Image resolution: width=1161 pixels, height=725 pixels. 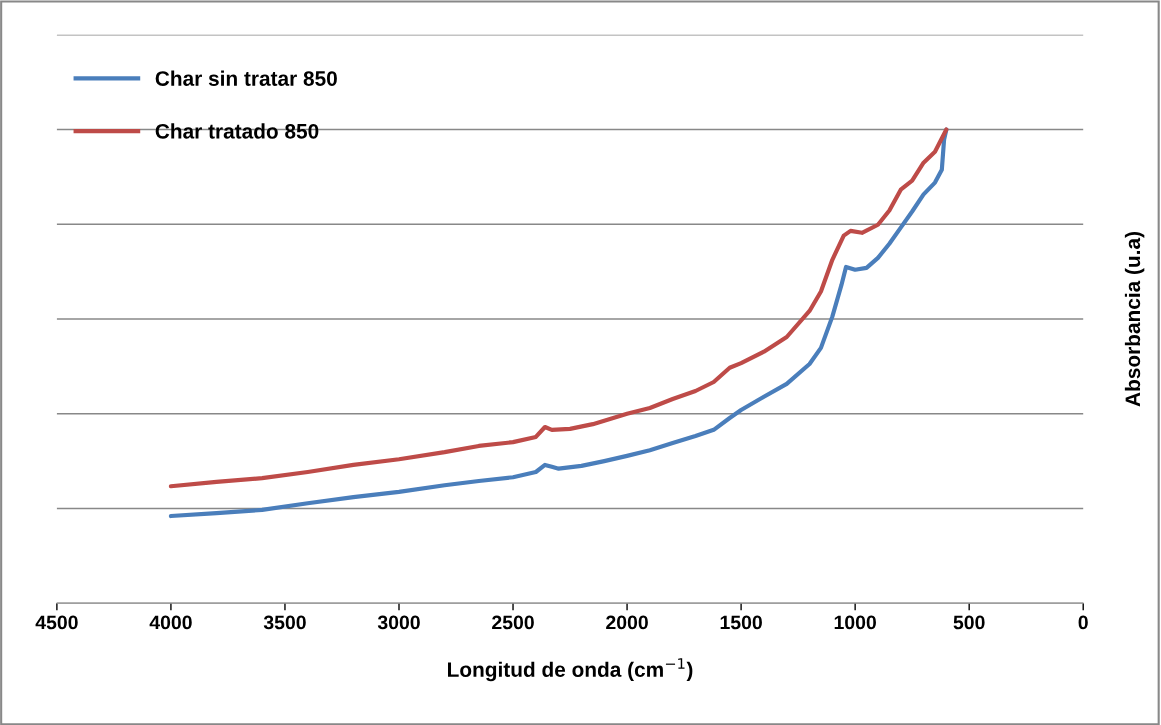 What do you see at coordinates (246, 78) in the screenshot?
I see `legend-label: Char sin tratar 850` at bounding box center [246, 78].